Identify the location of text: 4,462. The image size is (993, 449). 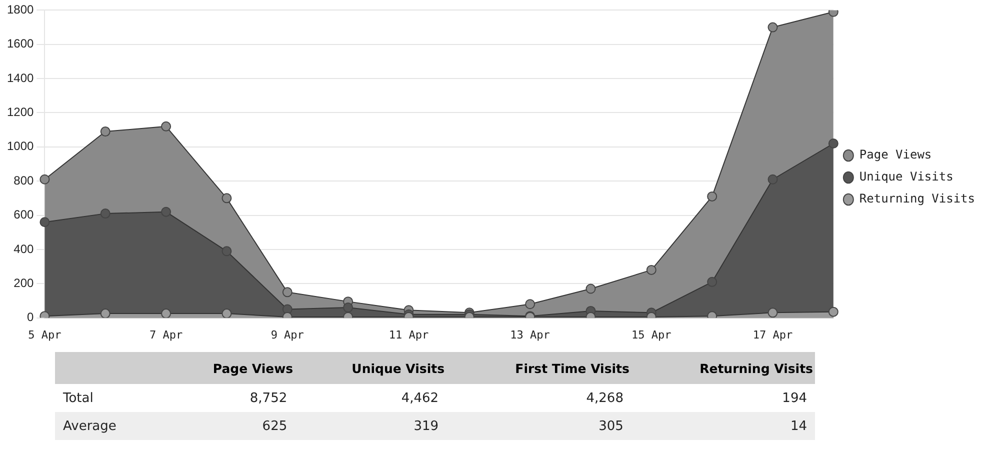
(420, 398).